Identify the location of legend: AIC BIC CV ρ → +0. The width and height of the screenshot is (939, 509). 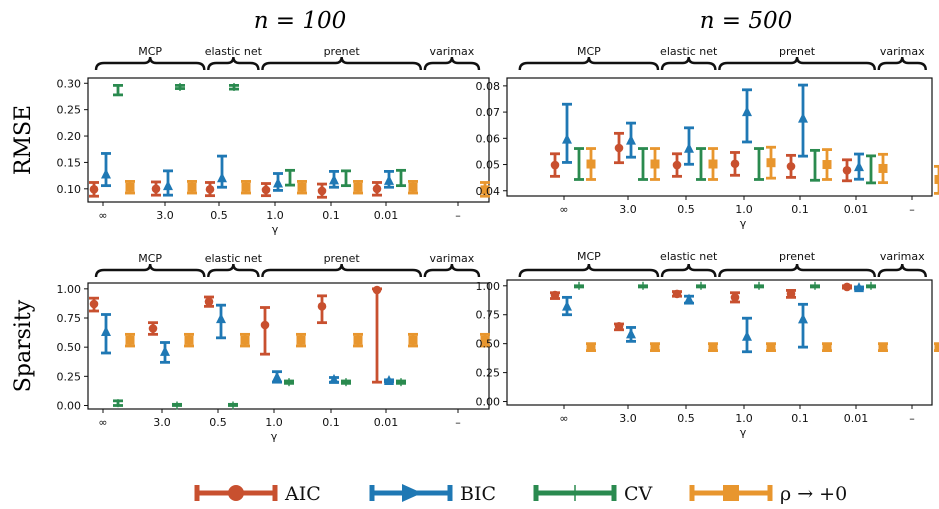
(520, 494).